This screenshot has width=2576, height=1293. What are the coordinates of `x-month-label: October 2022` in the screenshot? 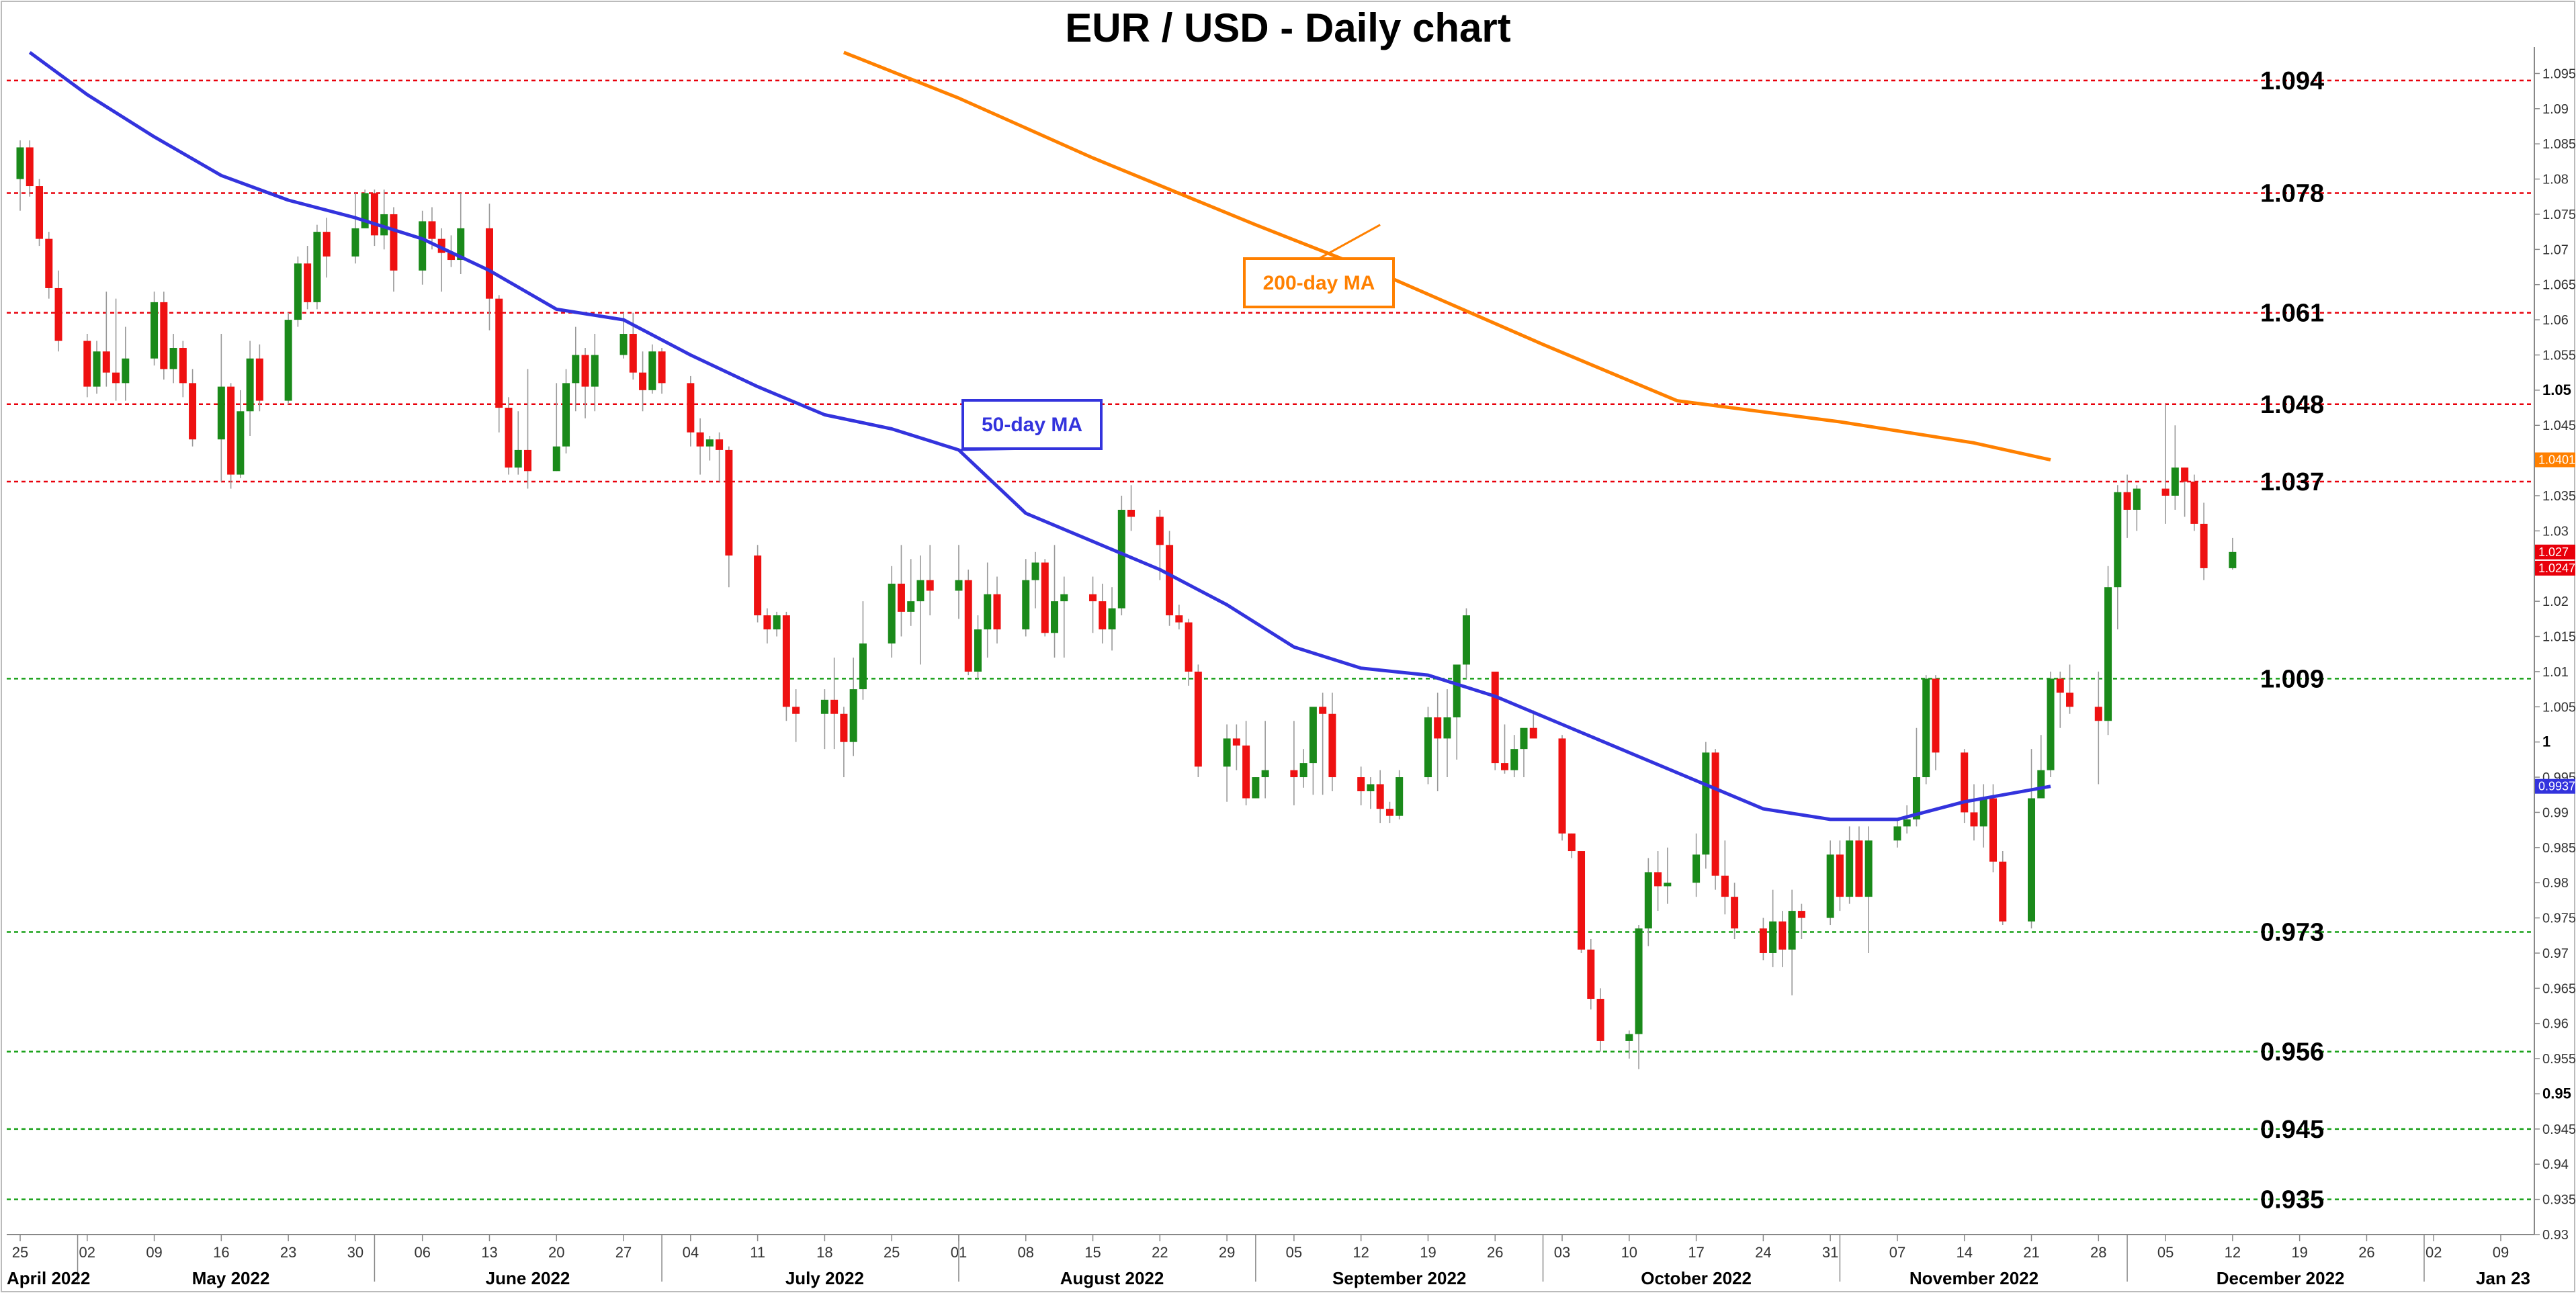 It's located at (1696, 1278).